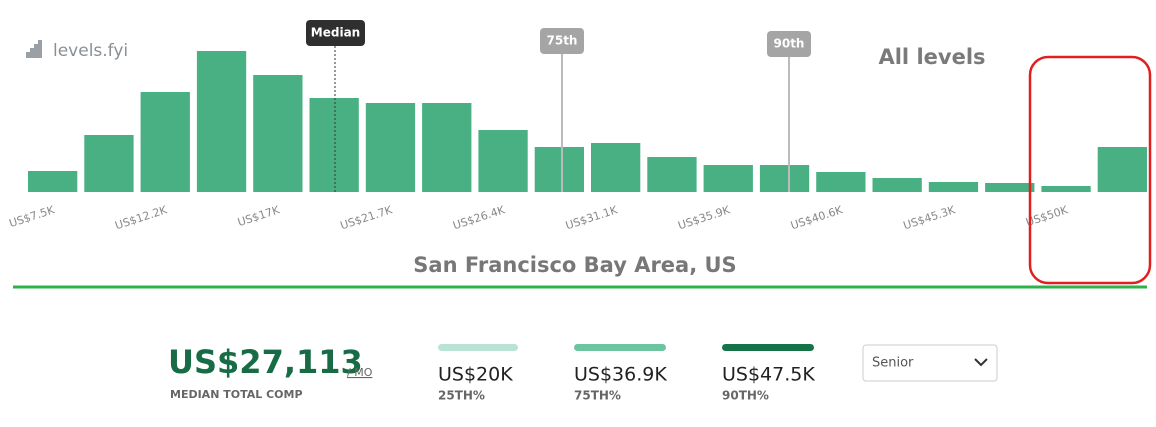  What do you see at coordinates (367, 217) in the screenshot?
I see `x-tick-label: US$21.7K` at bounding box center [367, 217].